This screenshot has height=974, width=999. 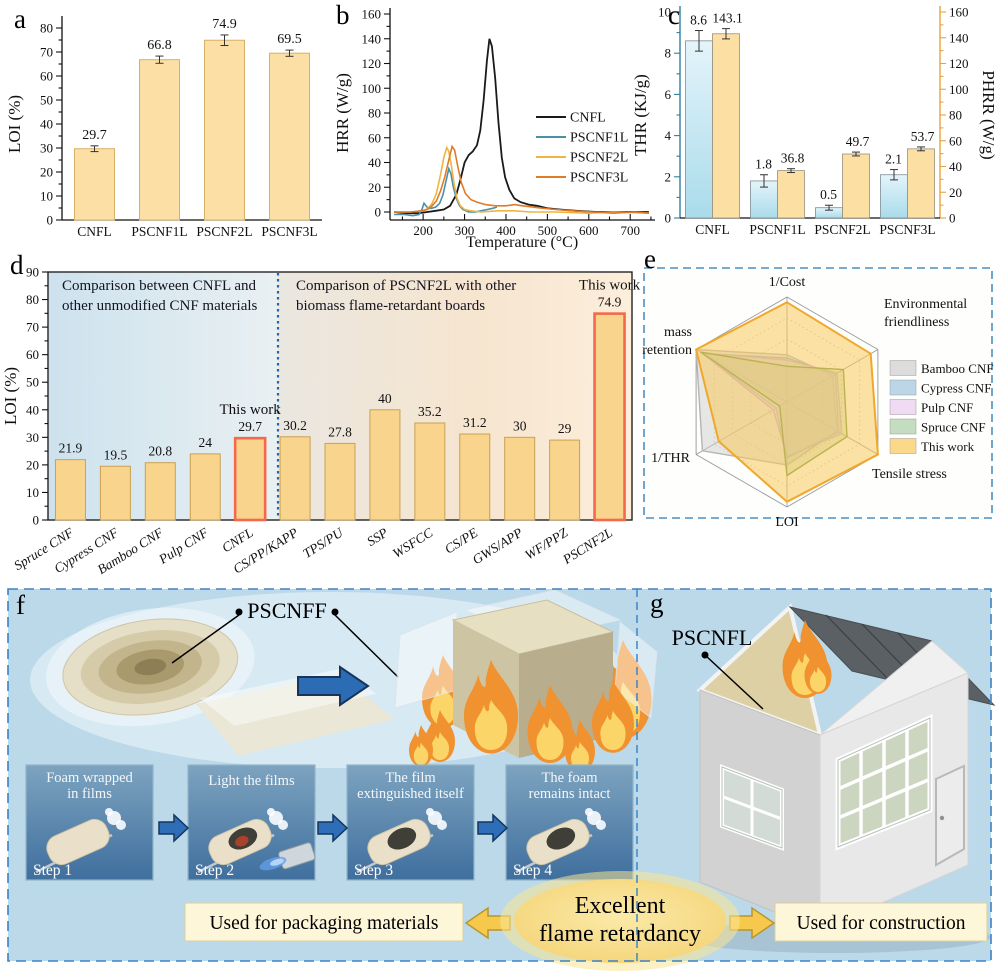 What do you see at coordinates (532, 870) in the screenshot?
I see `step-number-label: Step 4` at bounding box center [532, 870].